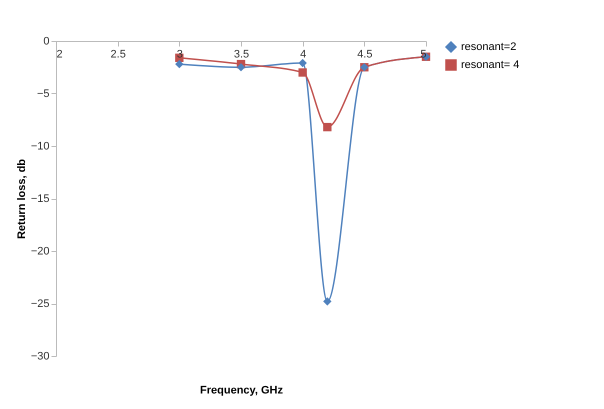 The height and width of the screenshot is (409, 604). I want to click on x-tick-label: 2, so click(59, 54).